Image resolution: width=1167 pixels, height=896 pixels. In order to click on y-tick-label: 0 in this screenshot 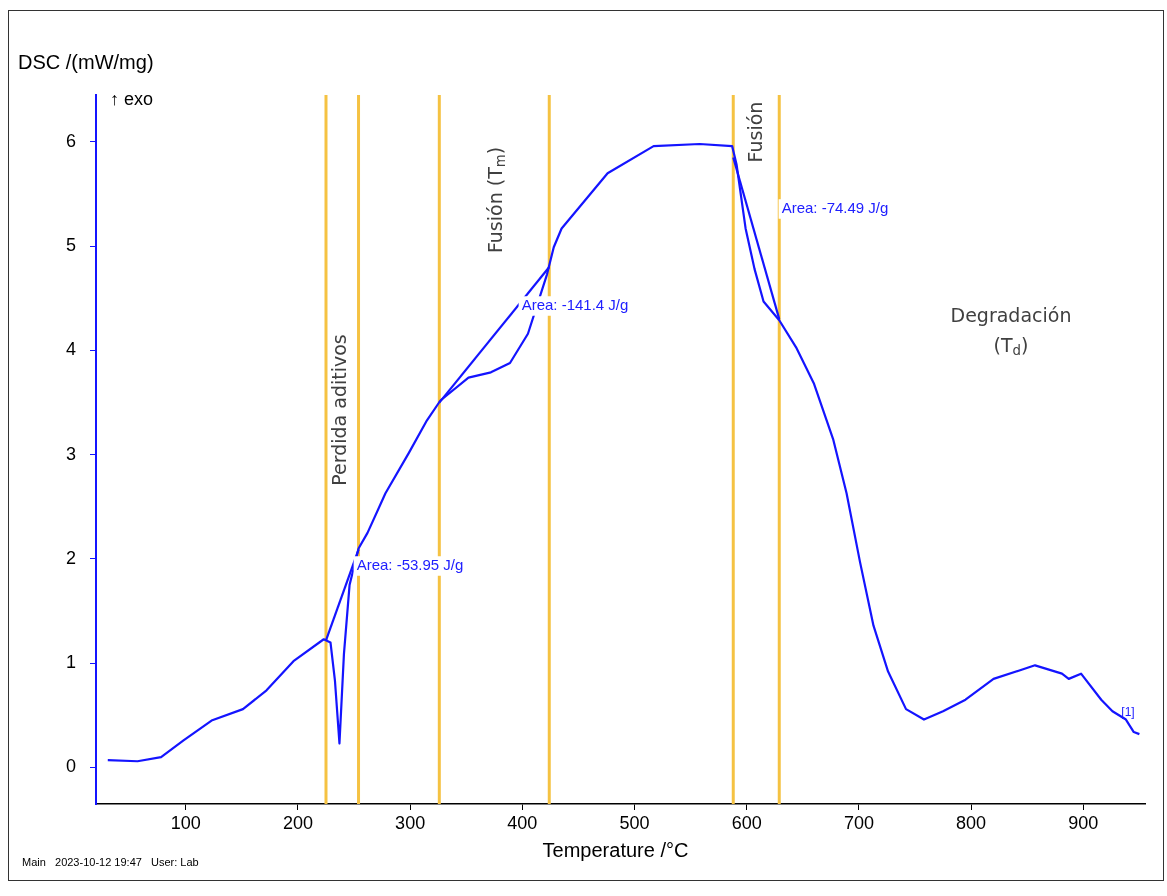, I will do `click(70, 766)`.